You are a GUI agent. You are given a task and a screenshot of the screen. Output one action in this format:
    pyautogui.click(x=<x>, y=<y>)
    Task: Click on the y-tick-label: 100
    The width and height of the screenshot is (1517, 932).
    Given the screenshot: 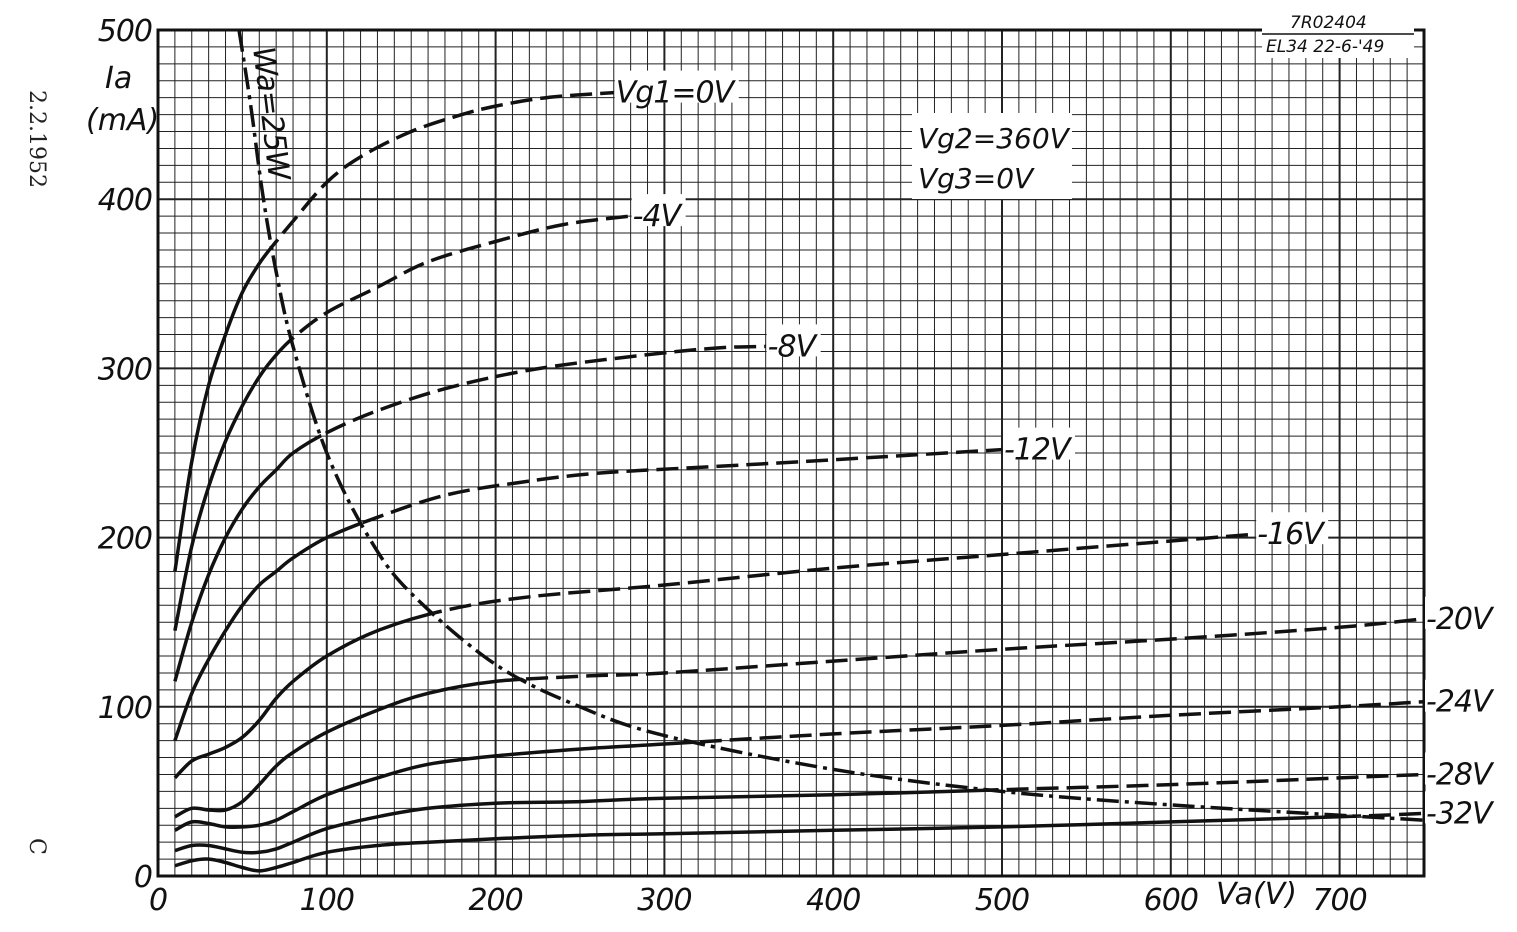 What is the action you would take?
    pyautogui.click(x=125, y=708)
    